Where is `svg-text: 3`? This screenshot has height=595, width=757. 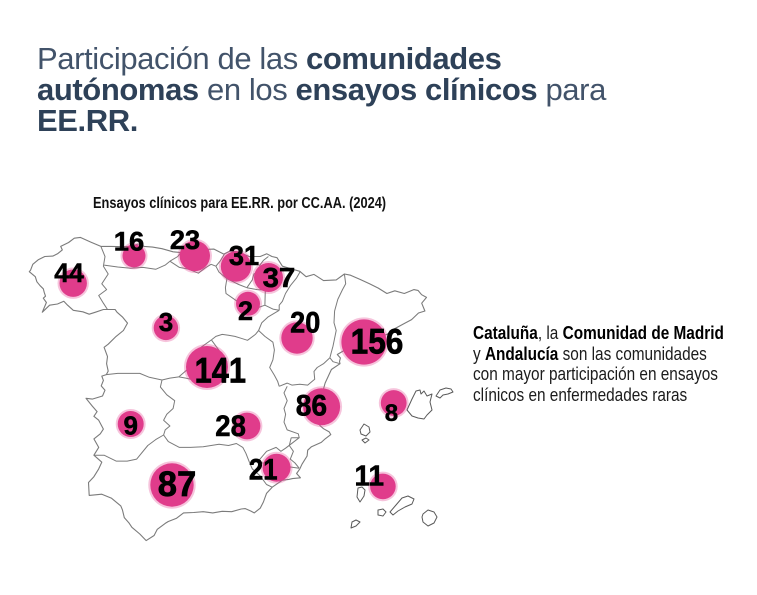
svg-text: 3 is located at coordinates (166, 322).